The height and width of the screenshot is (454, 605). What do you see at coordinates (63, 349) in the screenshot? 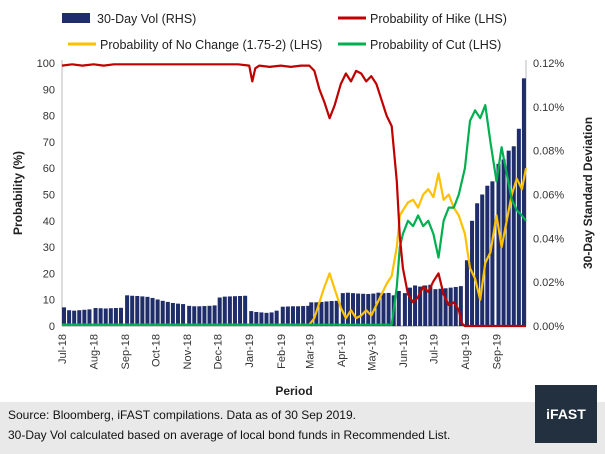
I see `x-tick-label: Jul-18` at bounding box center [63, 349].